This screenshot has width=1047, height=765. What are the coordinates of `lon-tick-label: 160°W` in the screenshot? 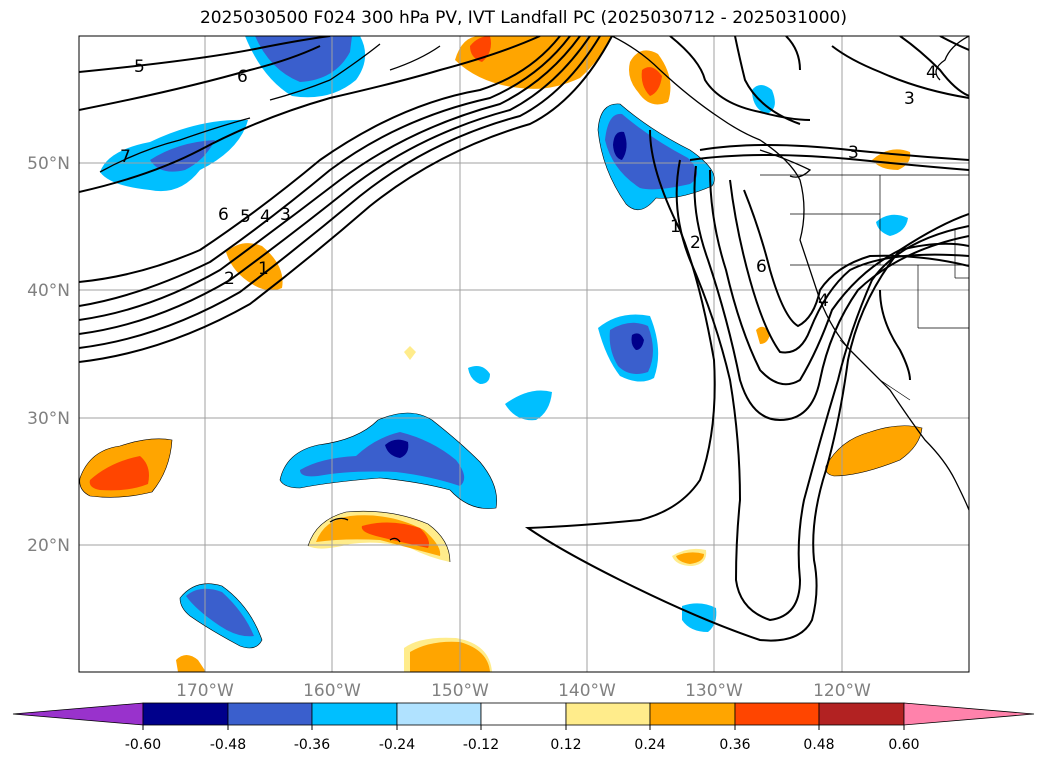 It's located at (332, 691).